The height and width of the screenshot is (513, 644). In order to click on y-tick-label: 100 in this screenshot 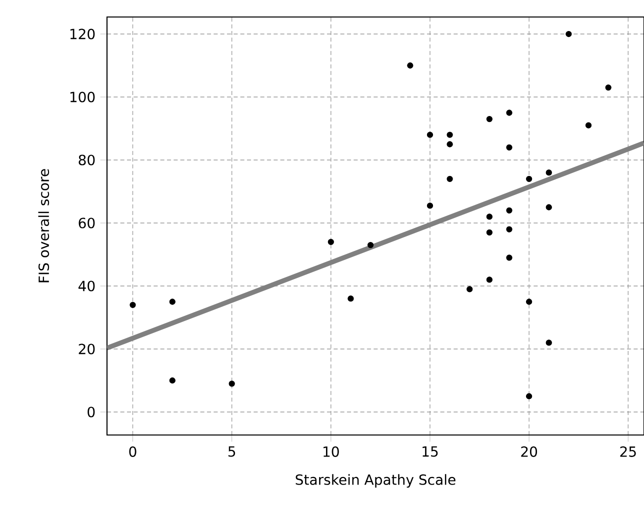, I will do `click(82, 97)`.